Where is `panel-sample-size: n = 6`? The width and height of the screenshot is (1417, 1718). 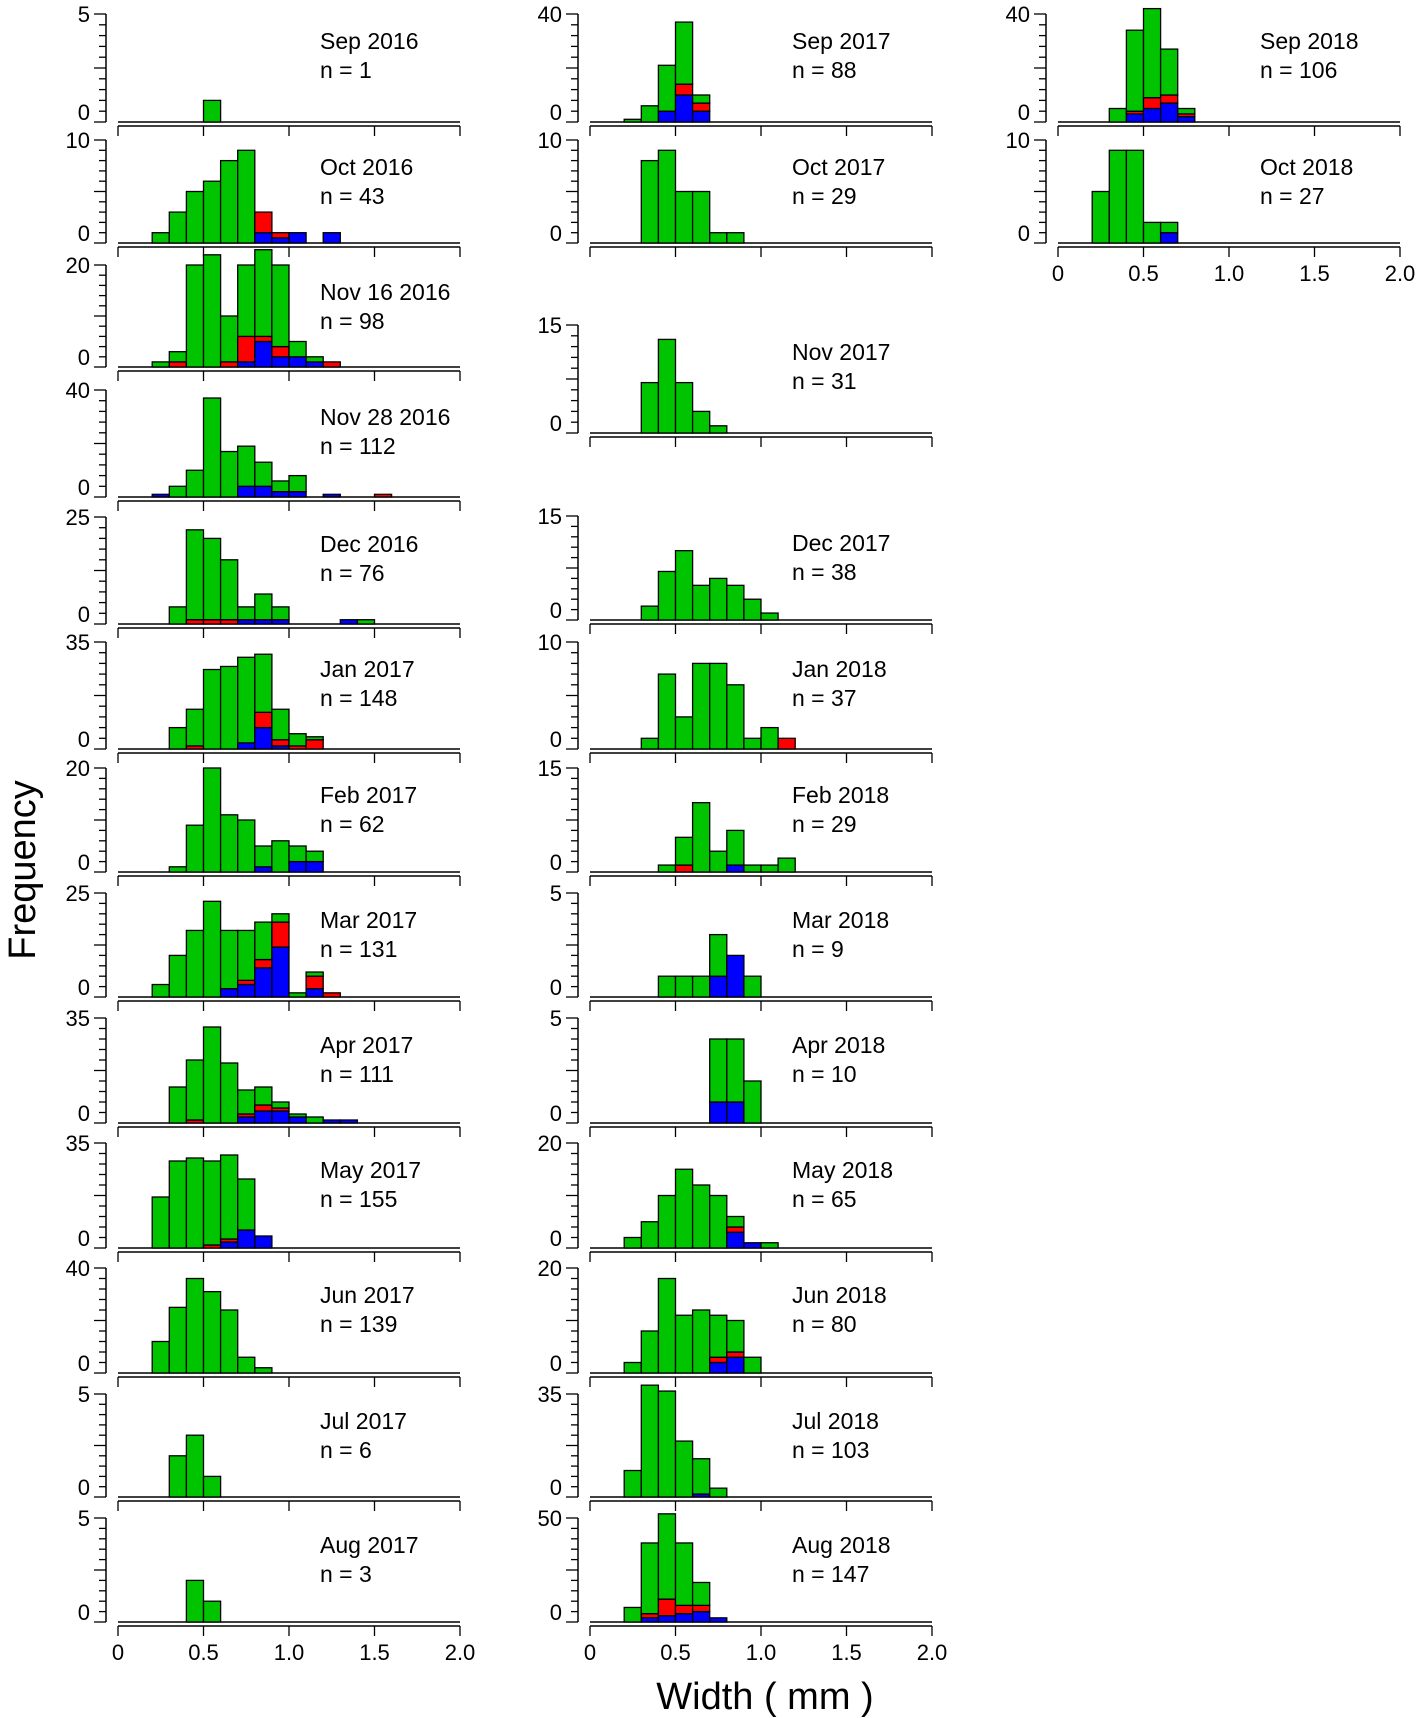
panel-sample-size: n = 6 is located at coordinates (346, 1450).